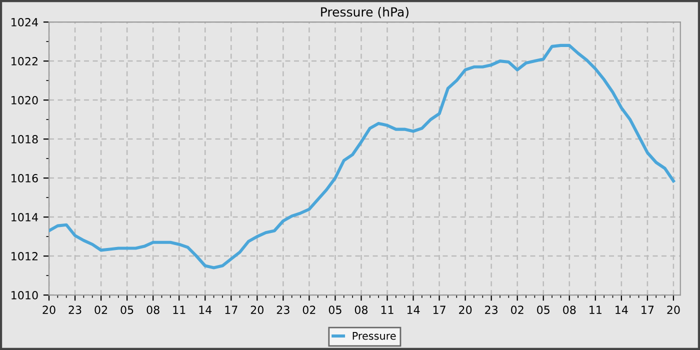 This screenshot has height=350, width=700. What do you see at coordinates (25, 217) in the screenshot?
I see `y-tick-label: 1014` at bounding box center [25, 217].